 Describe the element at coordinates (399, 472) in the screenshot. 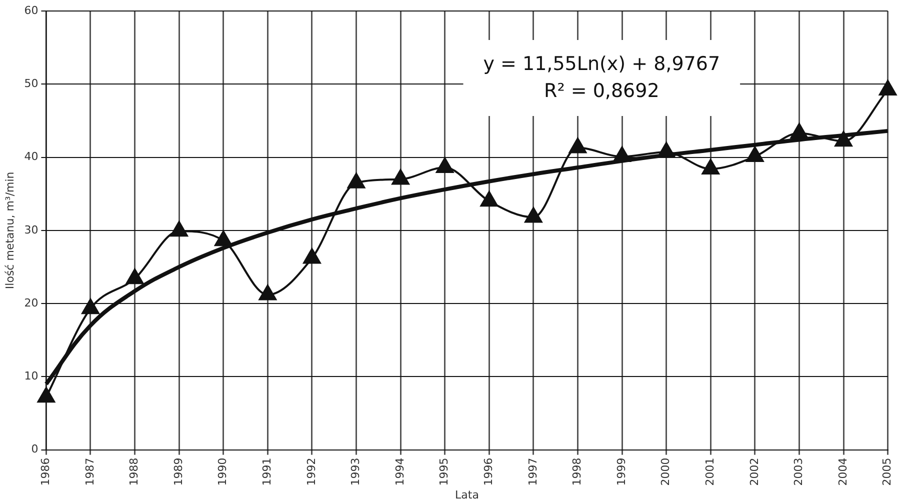

I see `x-tick-label: 1994` at that location.